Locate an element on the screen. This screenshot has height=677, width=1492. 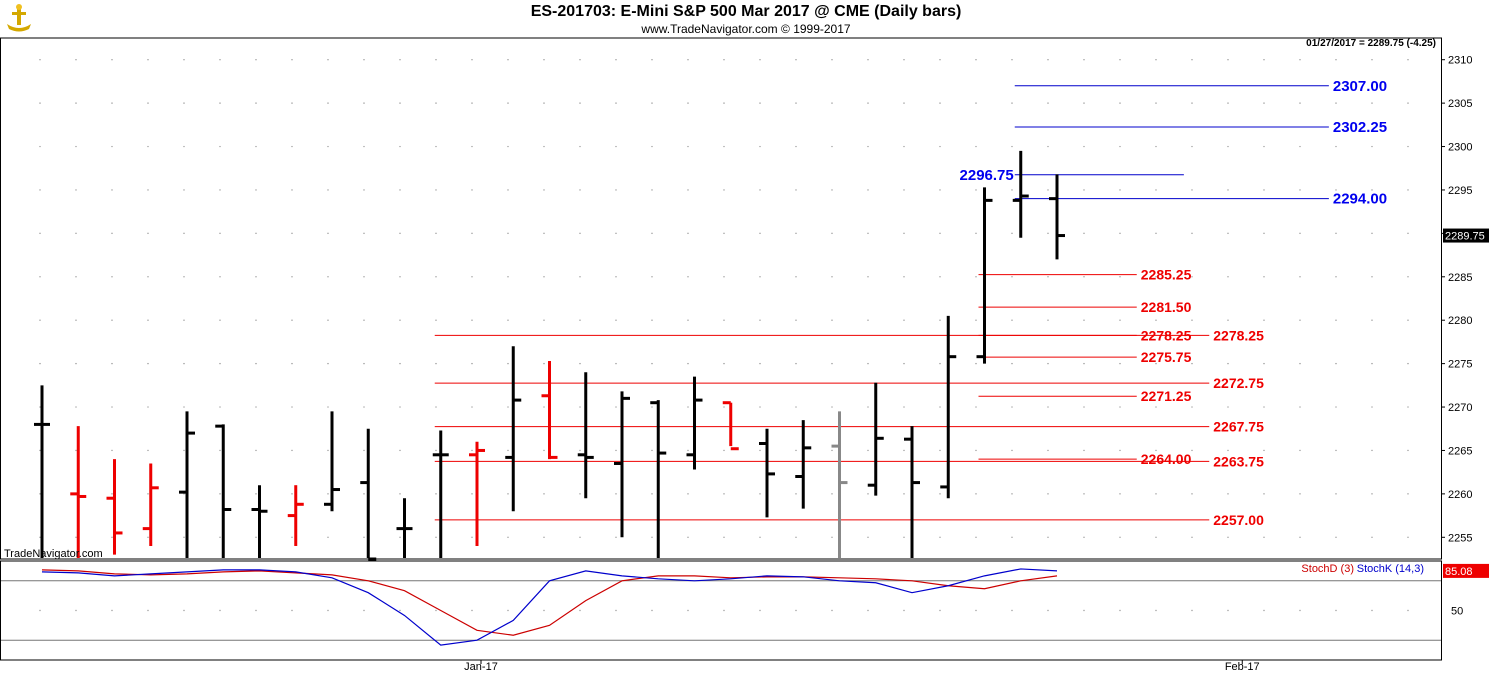
stoch-last-label: 85.08 is located at coordinates (1459, 572).